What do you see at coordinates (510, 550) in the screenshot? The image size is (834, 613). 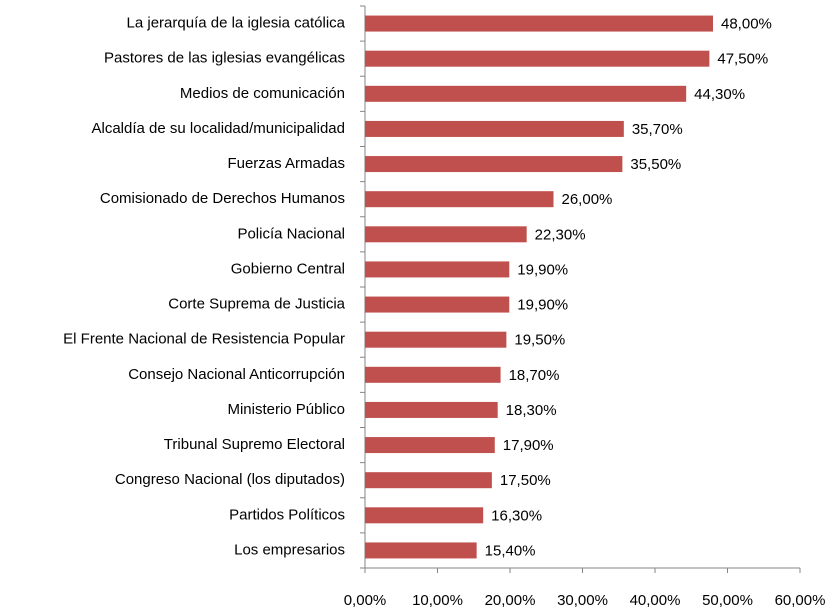 I see `value-label: 15,40%` at bounding box center [510, 550].